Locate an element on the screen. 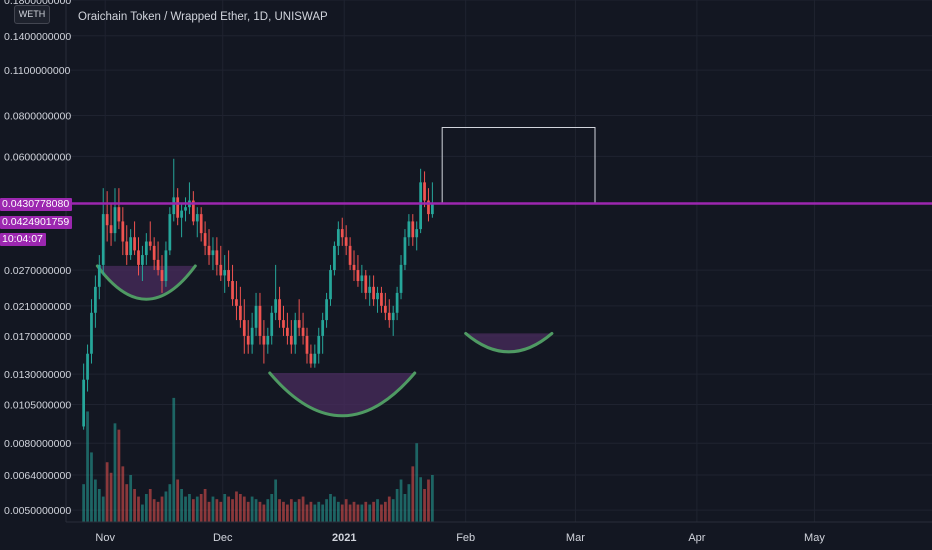  time-tick-label: May is located at coordinates (814, 538).